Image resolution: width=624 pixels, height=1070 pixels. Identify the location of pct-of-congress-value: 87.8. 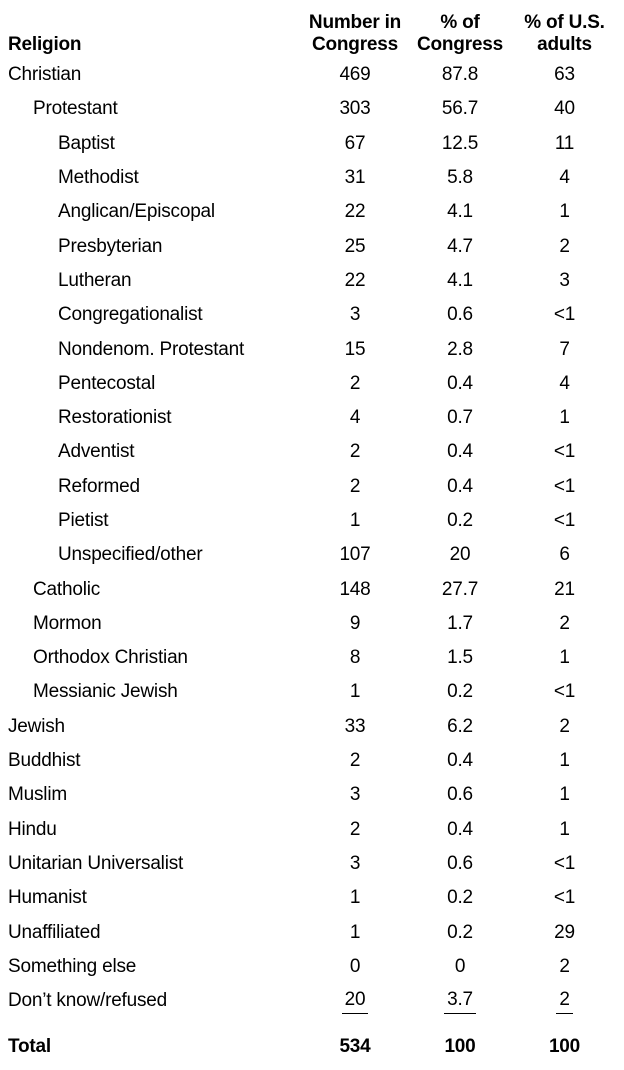
(460, 75).